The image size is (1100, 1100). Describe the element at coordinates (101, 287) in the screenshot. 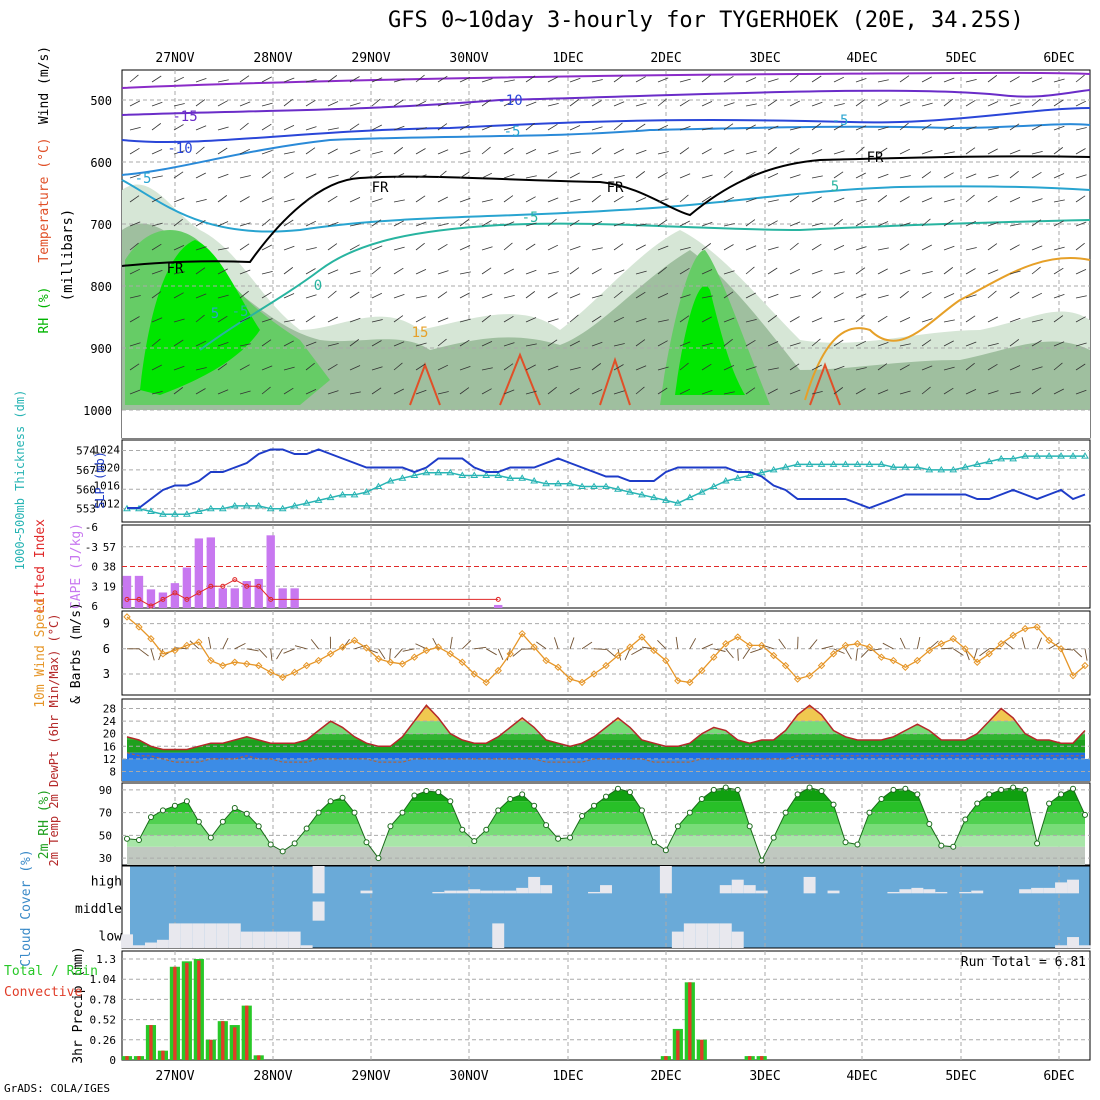

I see `pressure-tick: 800` at that location.